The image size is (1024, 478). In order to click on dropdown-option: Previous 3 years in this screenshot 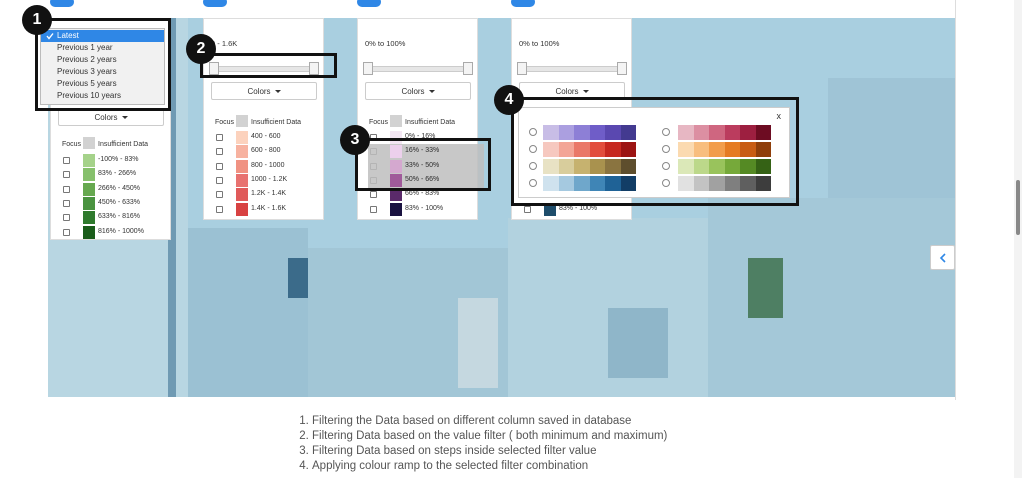, I will do `click(87, 71)`.